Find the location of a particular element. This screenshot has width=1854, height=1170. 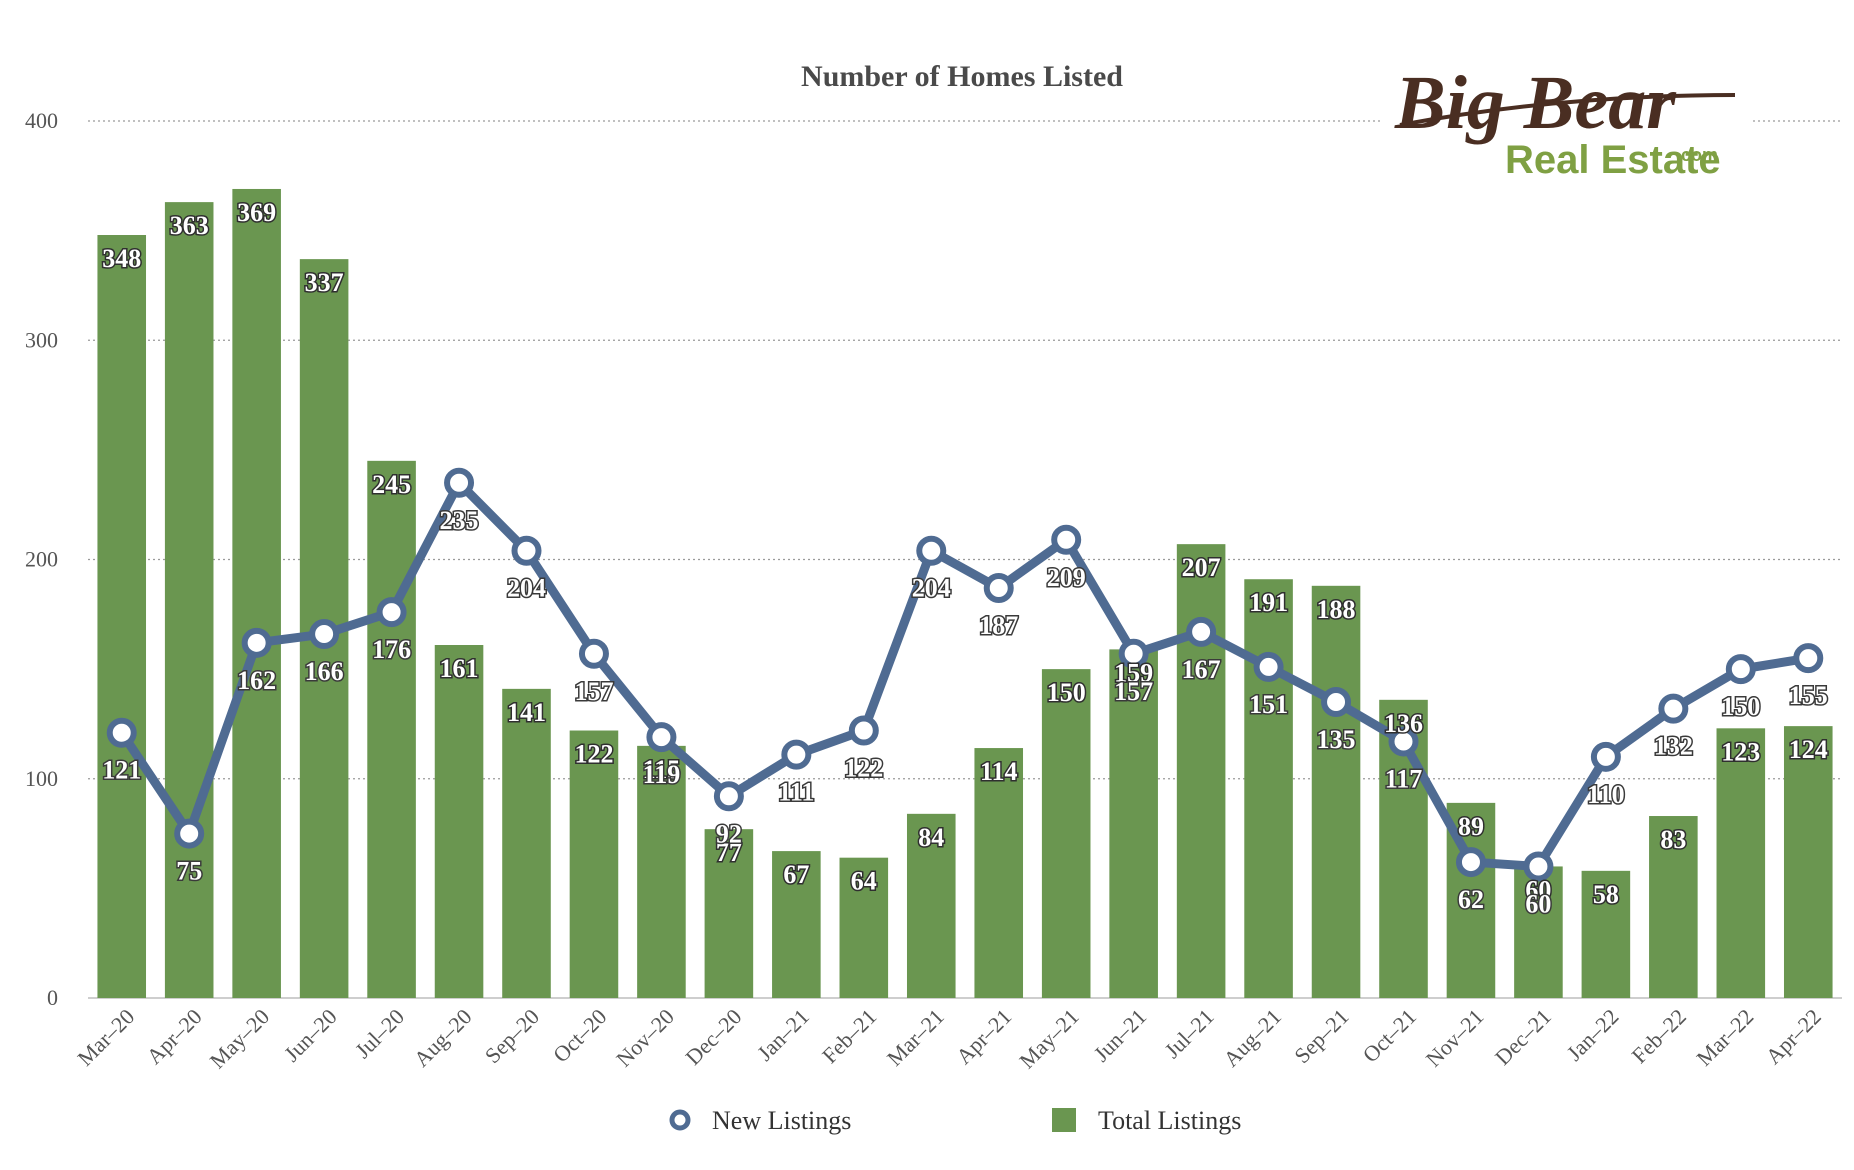

big-bear-logo: Big Bear Real Estate .com is located at coordinates (1565, 121).